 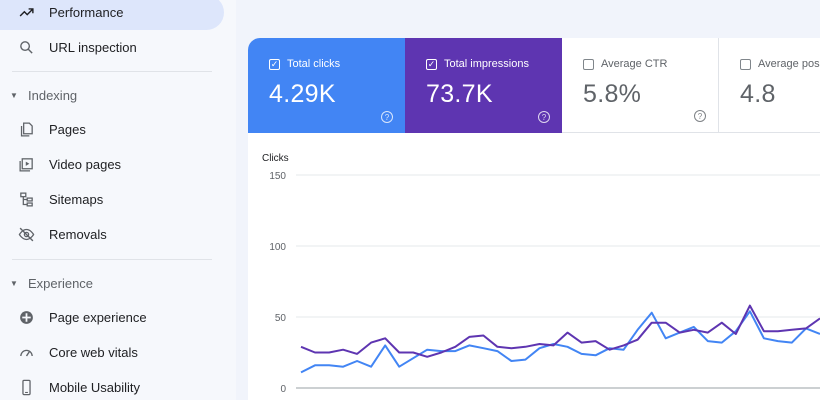 What do you see at coordinates (53, 95) in the screenshot?
I see `section-label: Indexing` at bounding box center [53, 95].